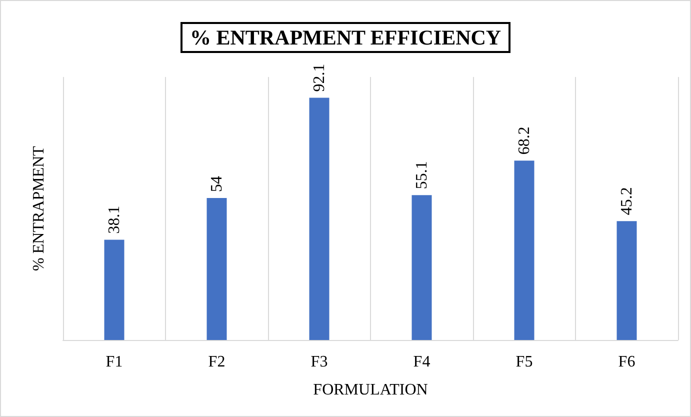  I want to click on y-axis-title: % ENTRAPMENT, so click(39, 208).